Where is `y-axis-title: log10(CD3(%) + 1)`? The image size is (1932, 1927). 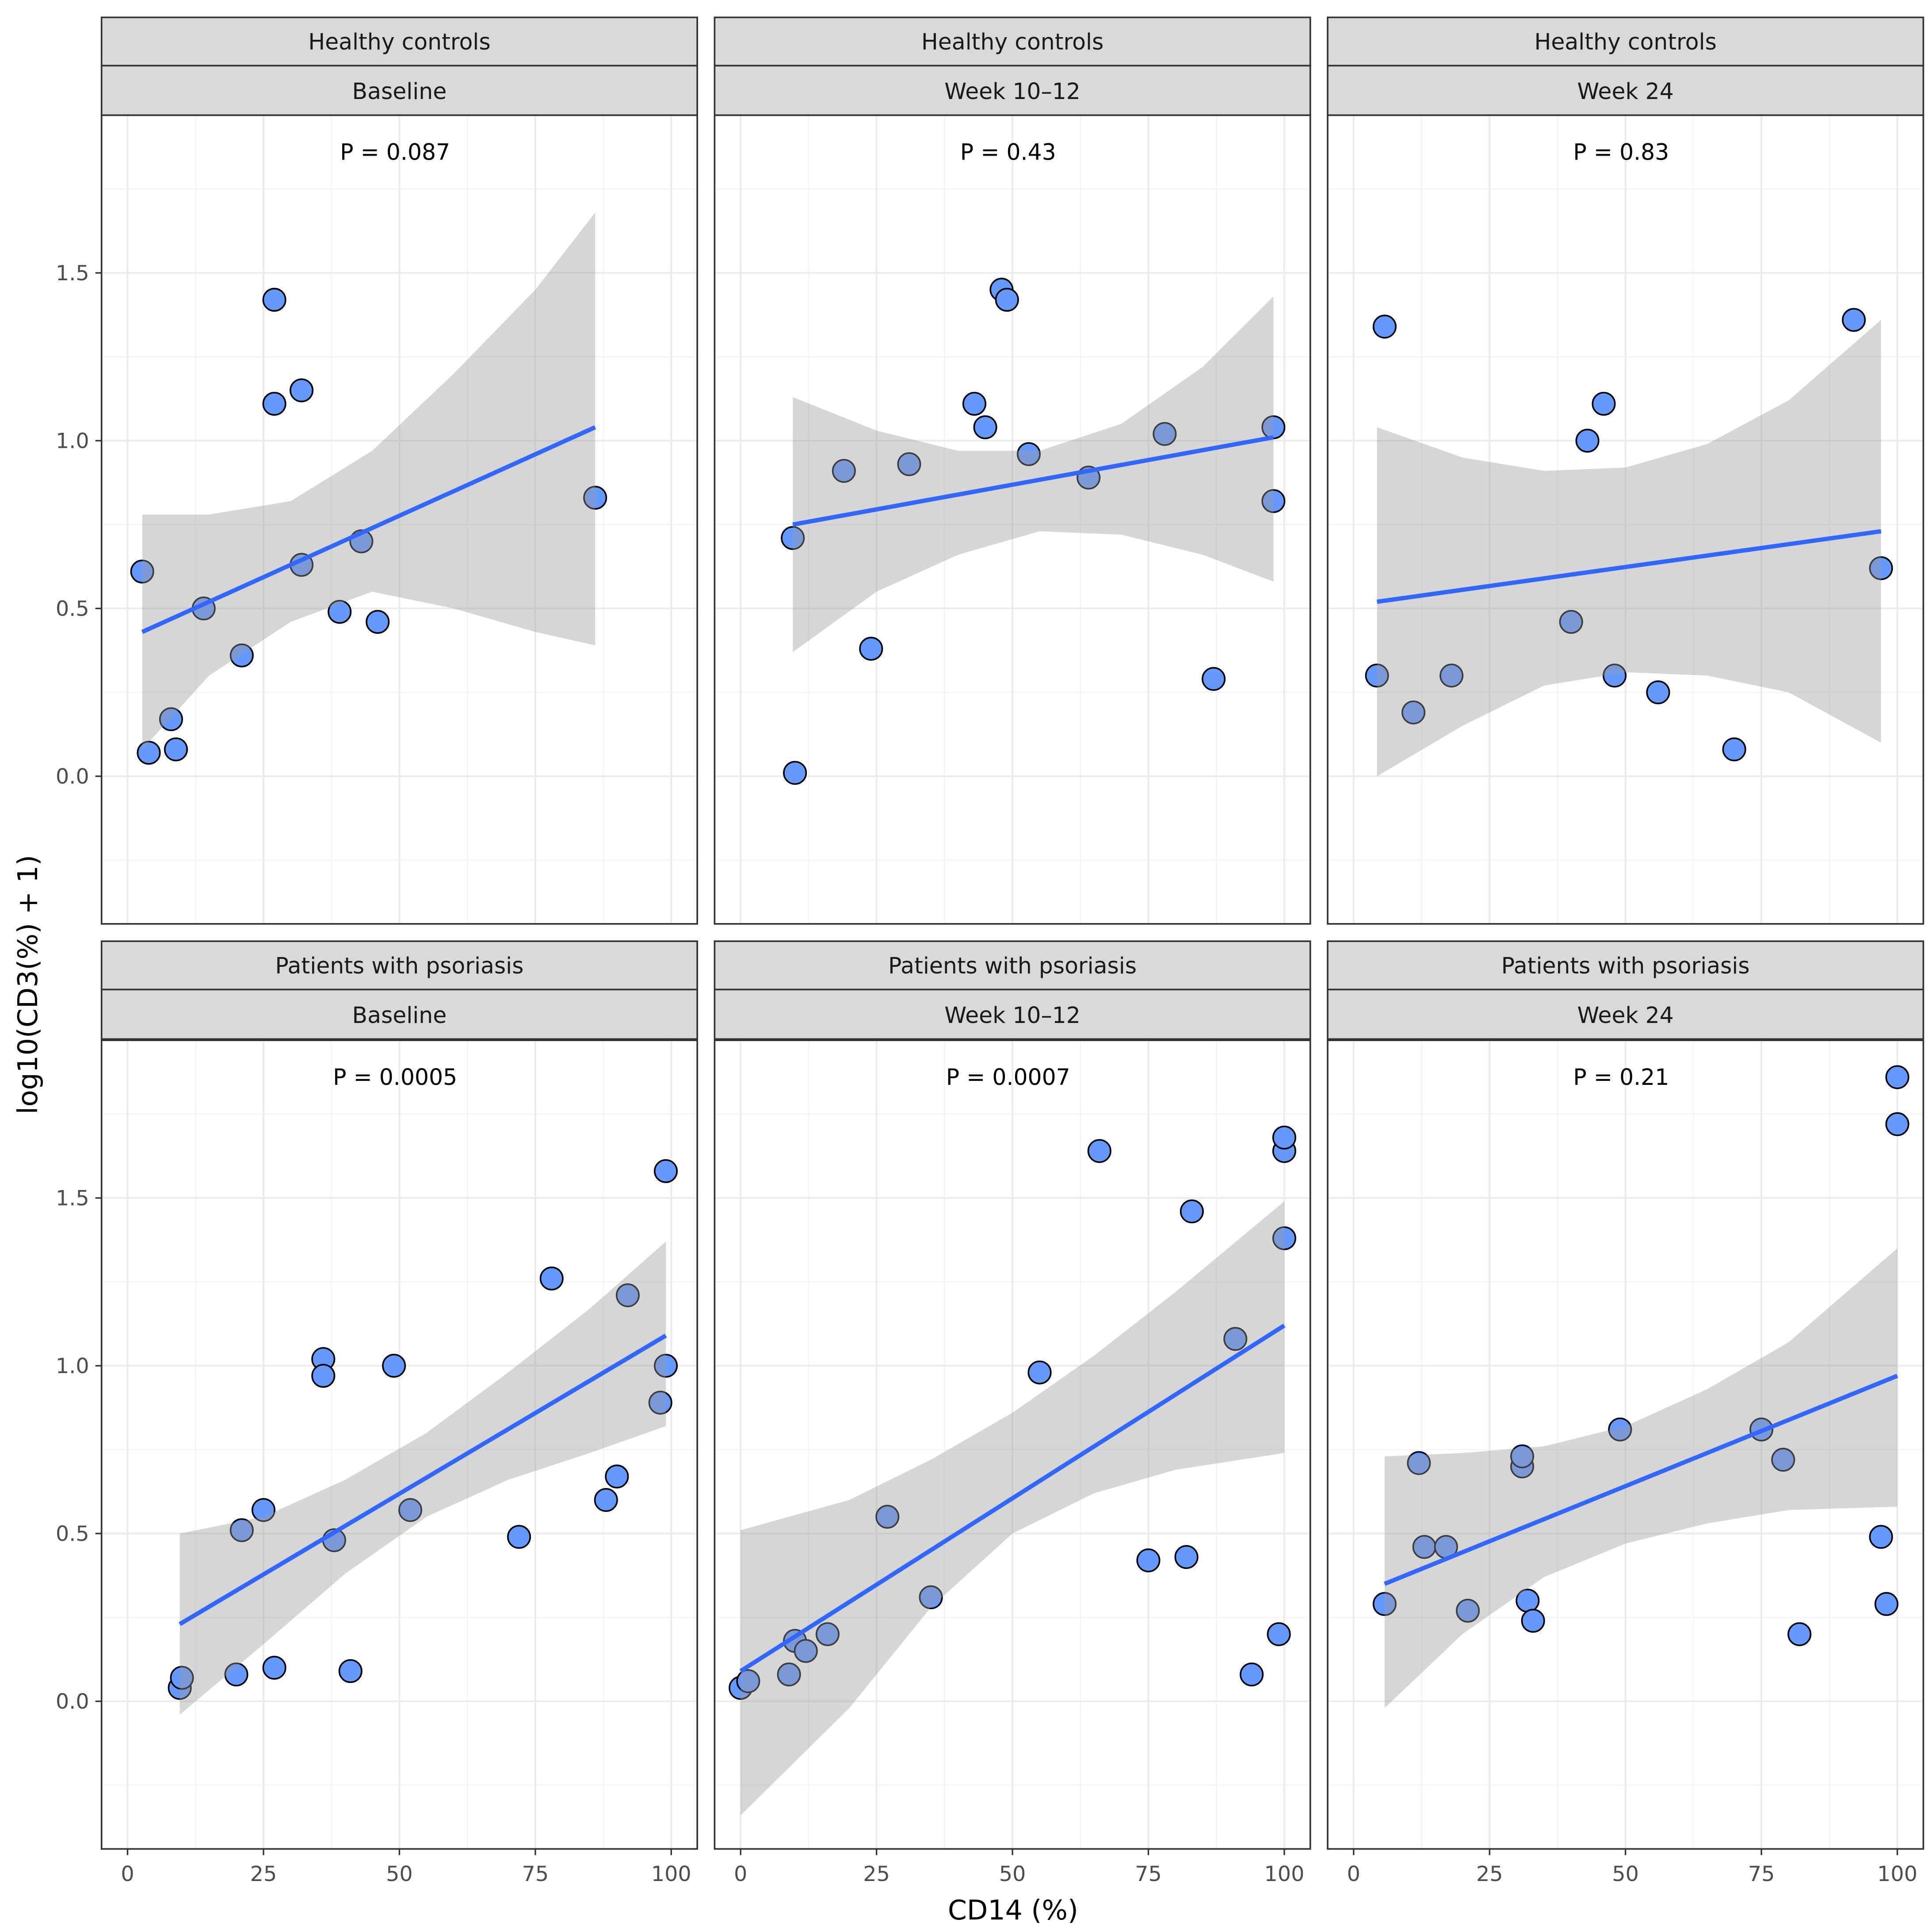
y-axis-title: log10(CD3(%) + 1) is located at coordinates (28, 985).